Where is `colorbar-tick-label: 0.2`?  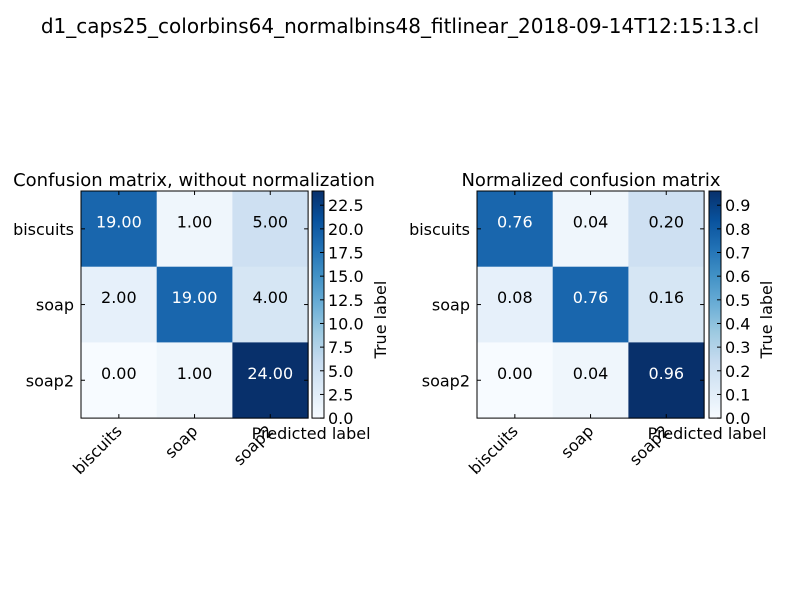 colorbar-tick-label: 0.2 is located at coordinates (737, 371).